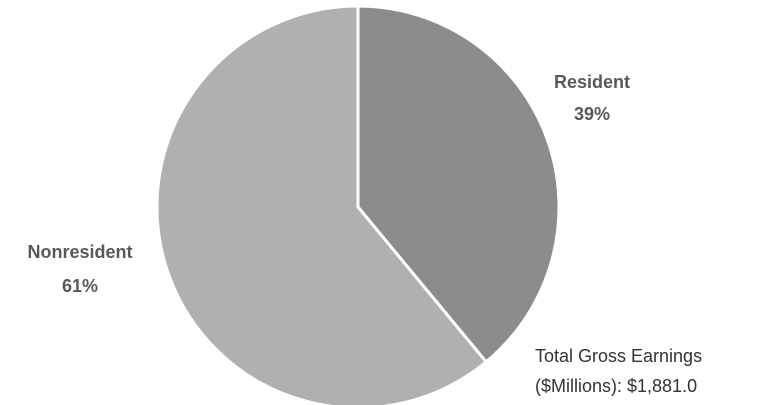  What do you see at coordinates (80, 286) in the screenshot?
I see `nonresident-percent-label: 61%` at bounding box center [80, 286].